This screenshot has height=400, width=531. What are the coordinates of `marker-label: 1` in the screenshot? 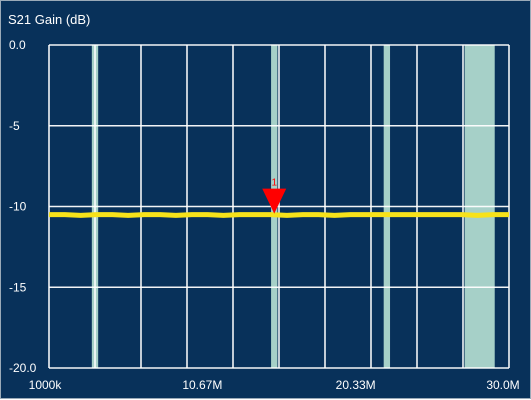 It's located at (274, 183).